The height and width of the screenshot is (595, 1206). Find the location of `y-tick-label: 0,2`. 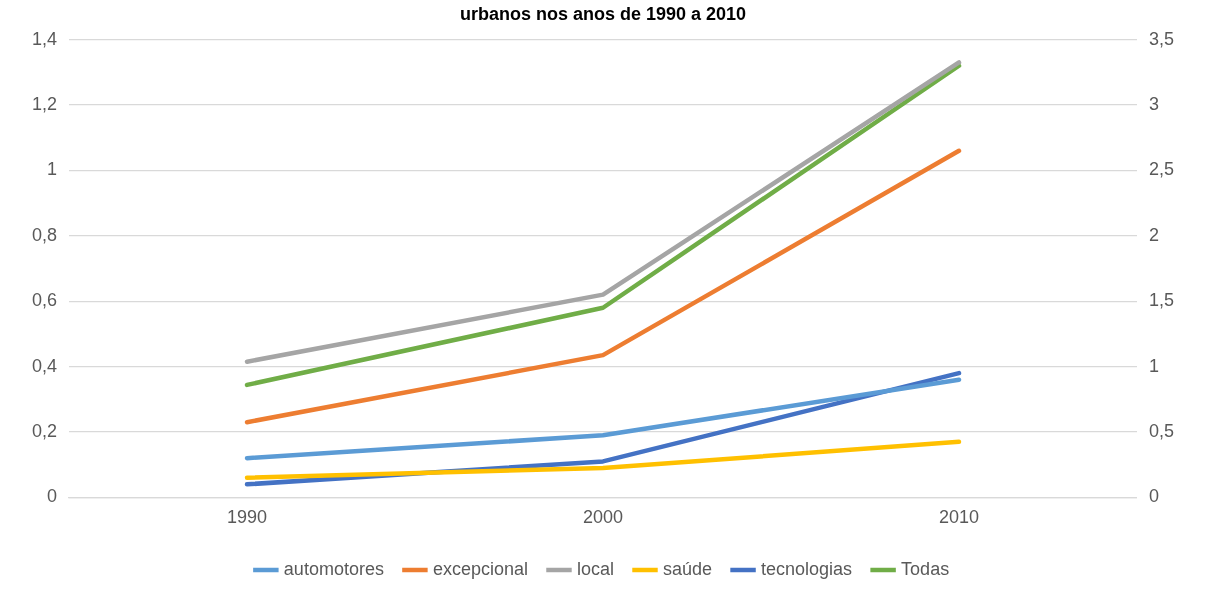

y-tick-label: 0,2 is located at coordinates (44, 430).